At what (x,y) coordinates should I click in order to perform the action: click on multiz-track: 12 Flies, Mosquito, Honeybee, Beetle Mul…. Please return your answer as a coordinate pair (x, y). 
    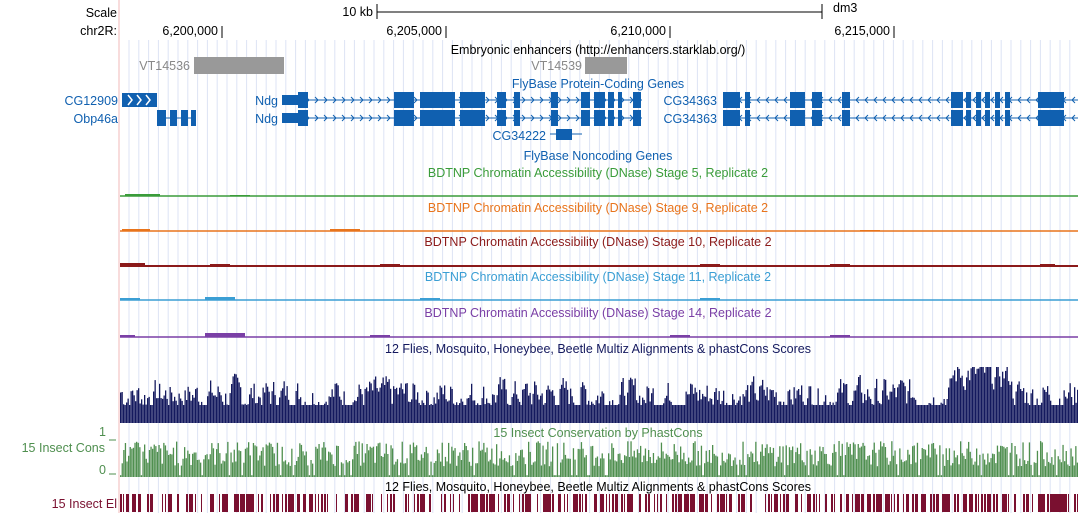
    Looking at the image, I should click on (599, 382).